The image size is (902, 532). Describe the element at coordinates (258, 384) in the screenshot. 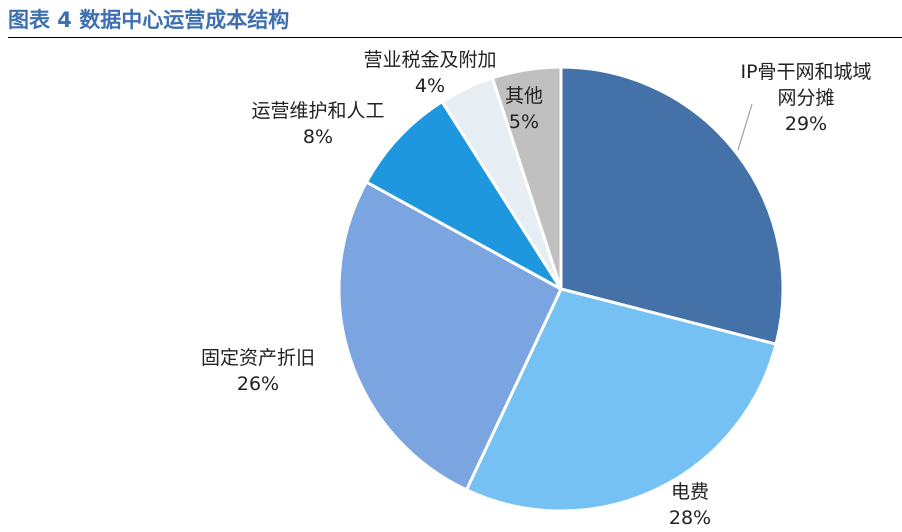

I see `slice-value-label-3: 26%` at that location.